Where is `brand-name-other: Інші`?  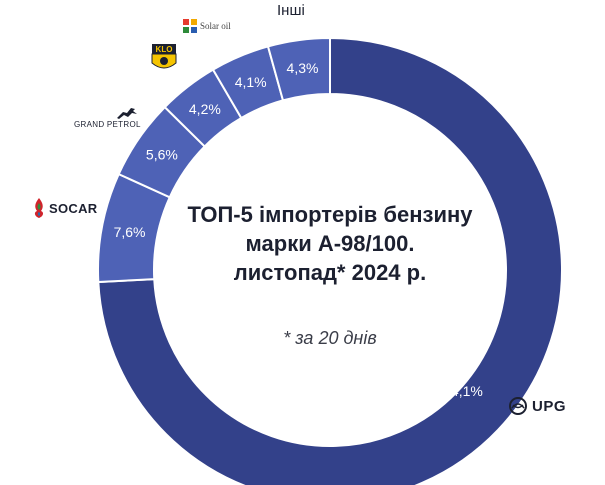 brand-name-other: Інші is located at coordinates (291, 10).